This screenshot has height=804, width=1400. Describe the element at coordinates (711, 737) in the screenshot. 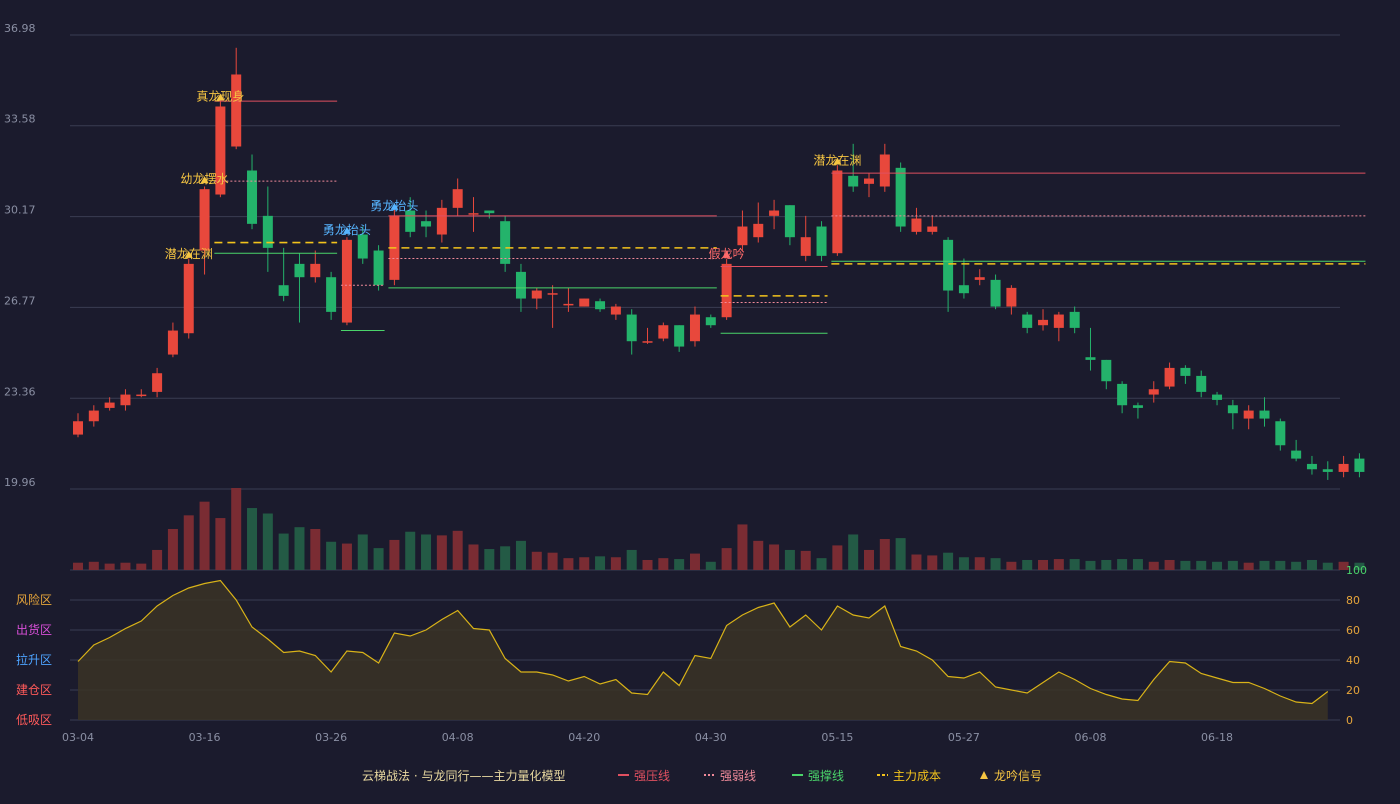

I see `date-tick-label: 04-30` at that location.